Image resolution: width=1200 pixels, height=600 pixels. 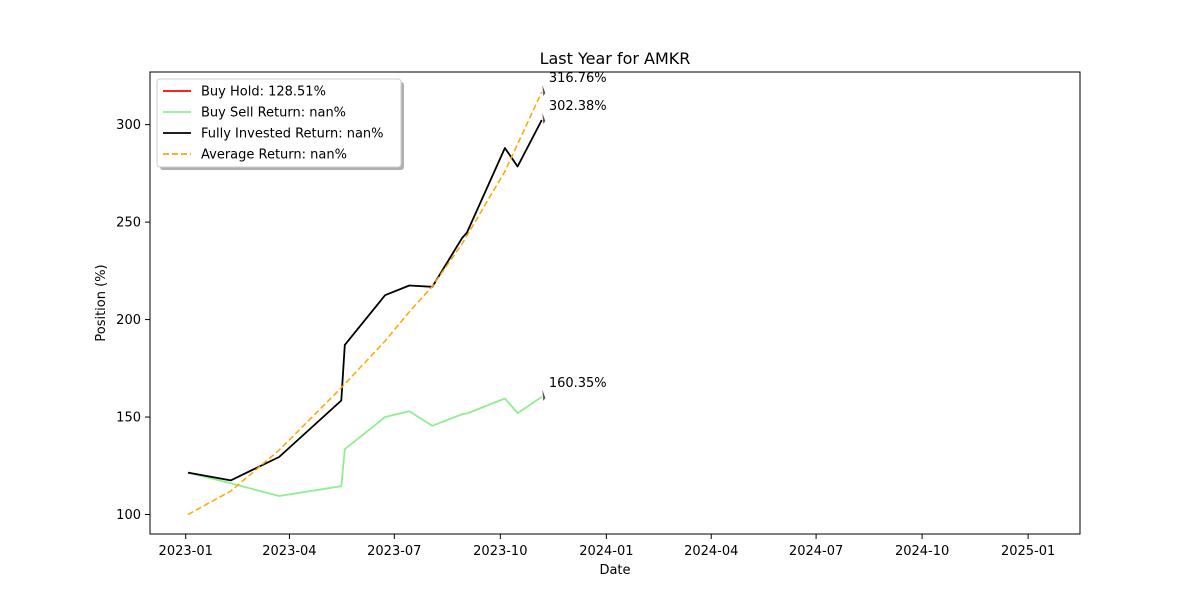 What do you see at coordinates (816, 551) in the screenshot?
I see `x-tick-label: 2024-07` at bounding box center [816, 551].